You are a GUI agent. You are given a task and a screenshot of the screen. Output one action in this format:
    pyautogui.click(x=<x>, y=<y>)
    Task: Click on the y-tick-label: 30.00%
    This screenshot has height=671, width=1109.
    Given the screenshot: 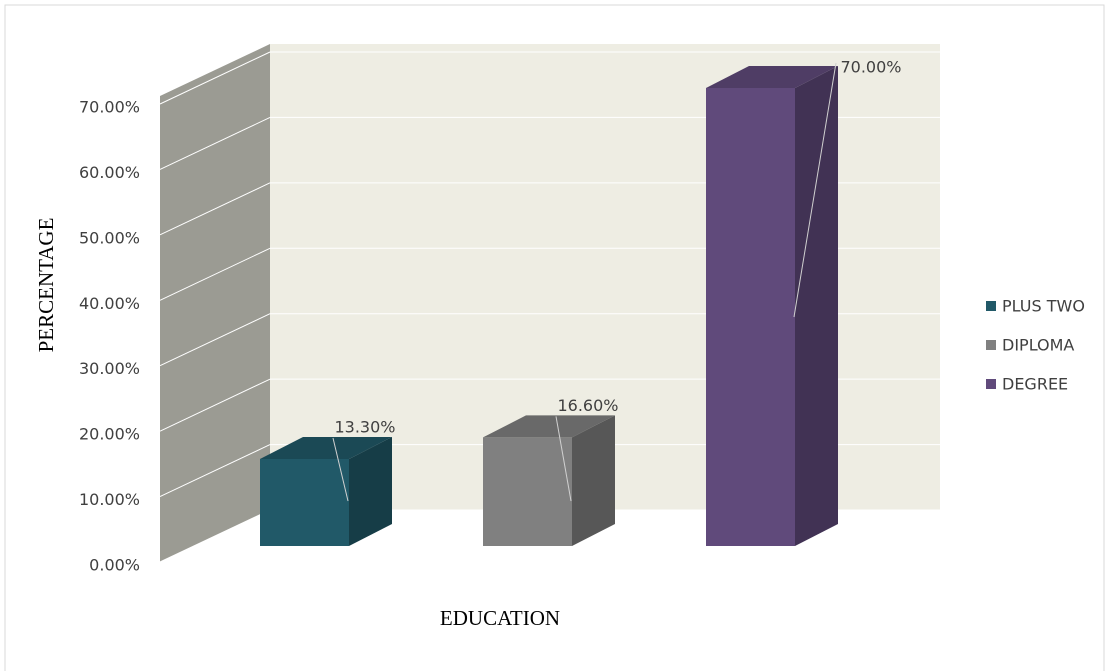 What is the action you would take?
    pyautogui.click(x=109, y=368)
    